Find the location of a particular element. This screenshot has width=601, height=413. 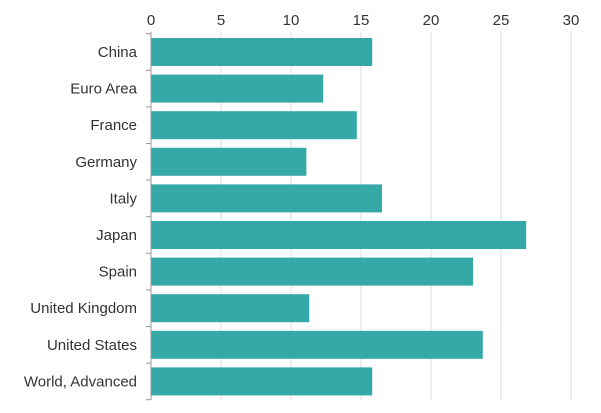

category-label: Euro Area is located at coordinates (103, 89).